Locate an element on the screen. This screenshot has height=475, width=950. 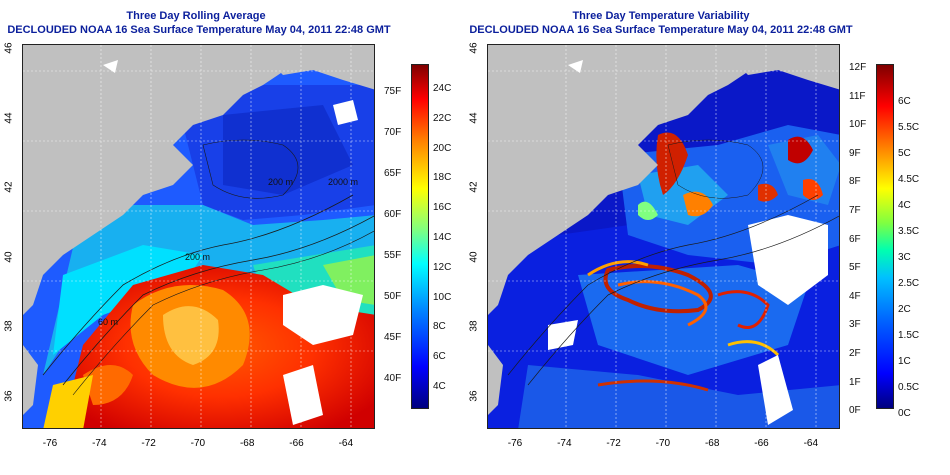
colorbar-tick-label: 12F is located at coordinates (858, 67).